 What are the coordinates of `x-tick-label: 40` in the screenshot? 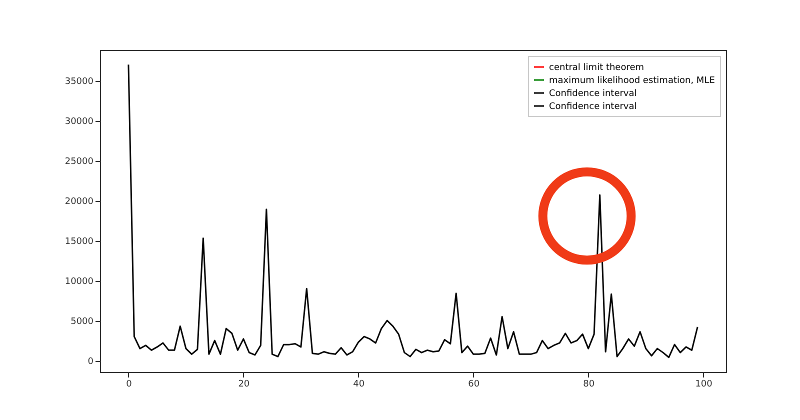 It's located at (359, 385).